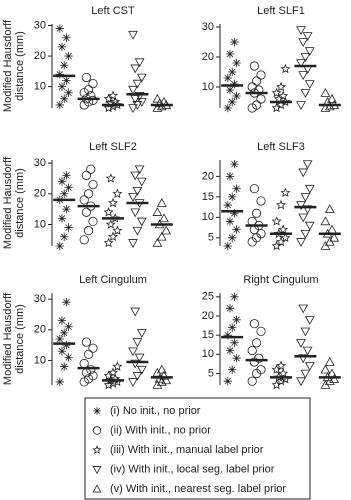  What do you see at coordinates (113, 280) in the screenshot?
I see `panel-title: Left Cingulum` at bounding box center [113, 280].